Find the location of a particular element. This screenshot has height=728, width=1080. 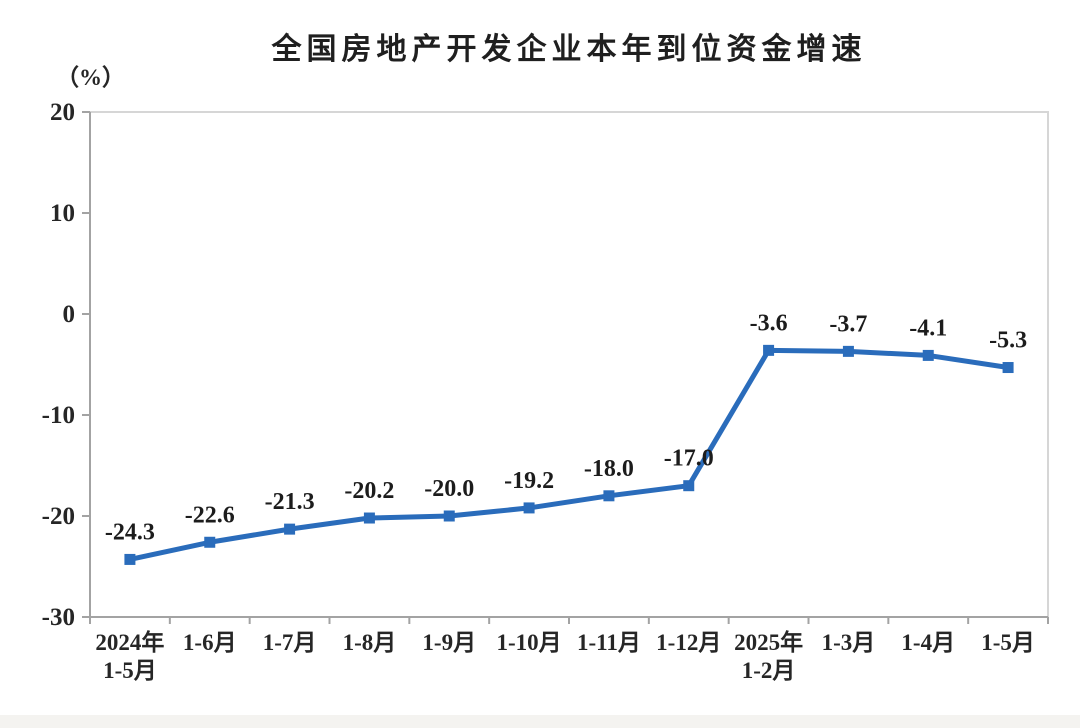

x-tick-label: 1-3月 is located at coordinates (849, 642).